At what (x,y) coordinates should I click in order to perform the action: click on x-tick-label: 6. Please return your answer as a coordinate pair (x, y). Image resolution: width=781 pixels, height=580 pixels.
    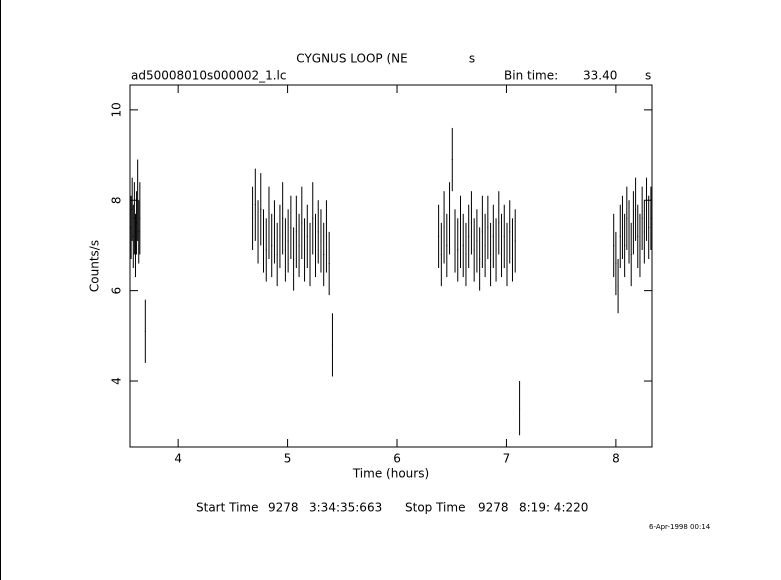
    Looking at the image, I should click on (397, 459).